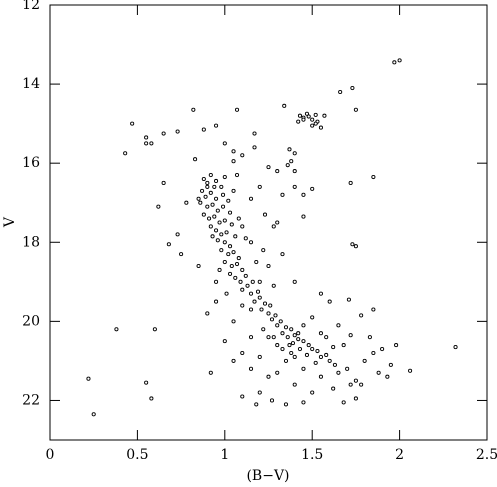  Describe the element at coordinates (137, 455) in the screenshot. I see `x-tick-label: 0.5` at that location.